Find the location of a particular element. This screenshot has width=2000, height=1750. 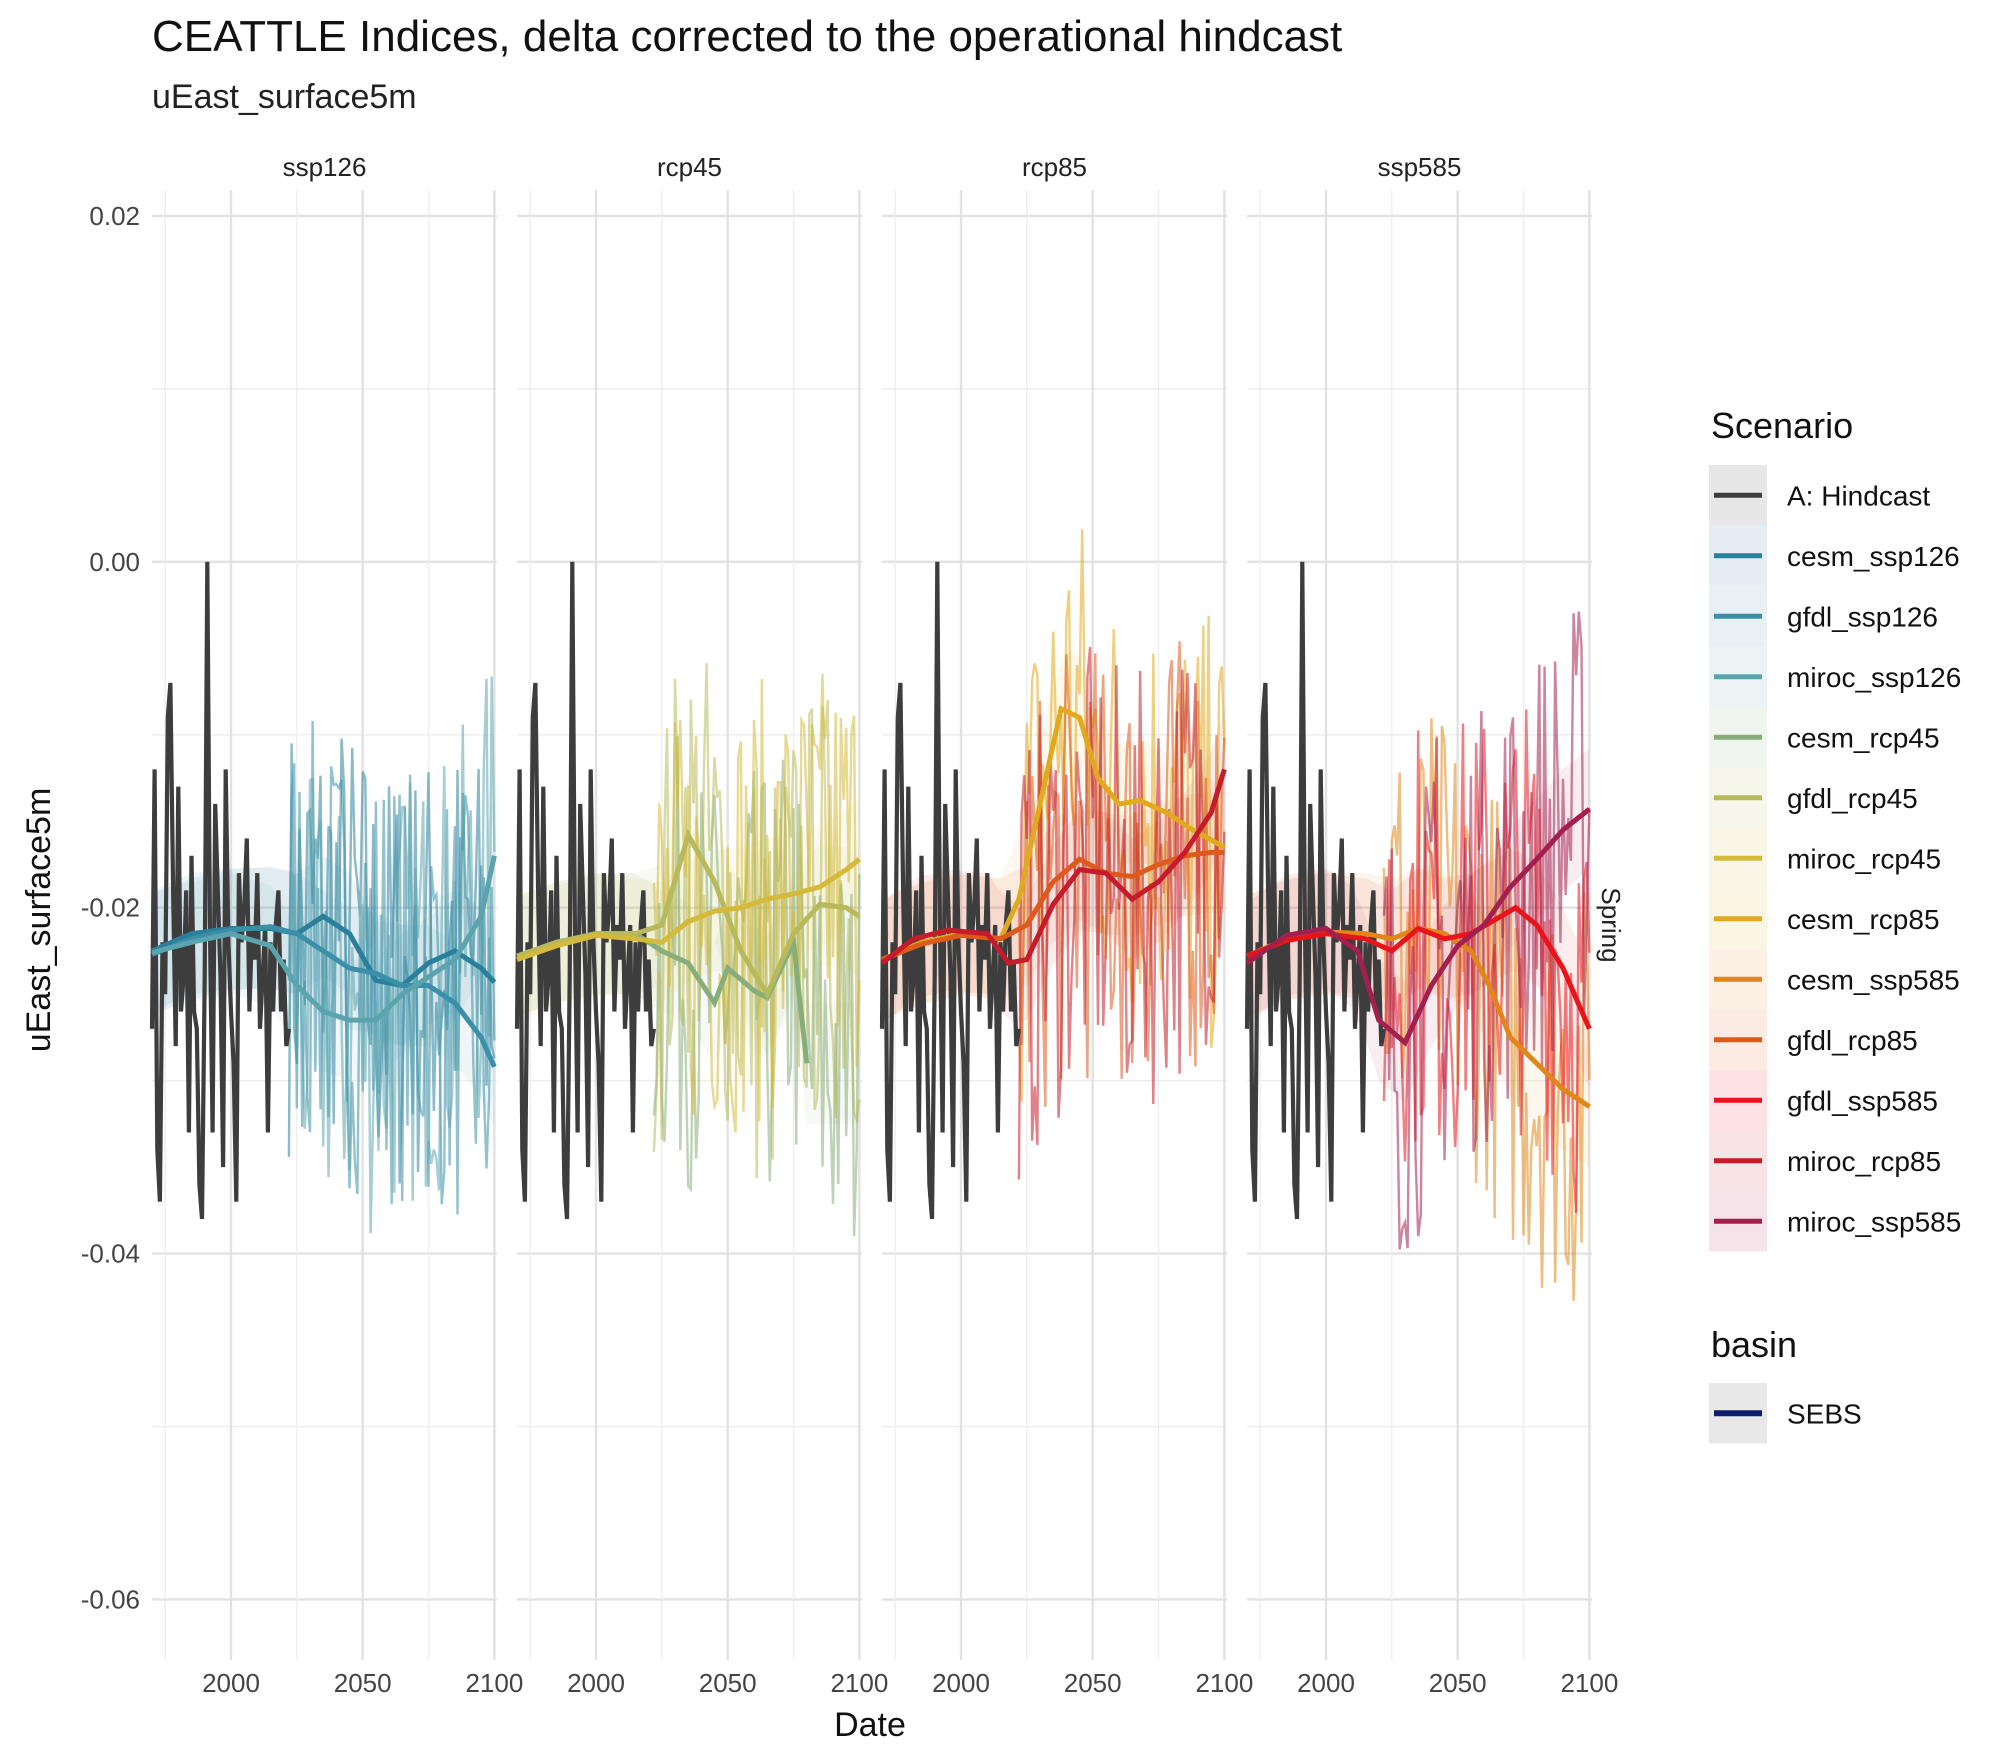

smooth-line-miroc_rcp45 is located at coordinates (688, 909).